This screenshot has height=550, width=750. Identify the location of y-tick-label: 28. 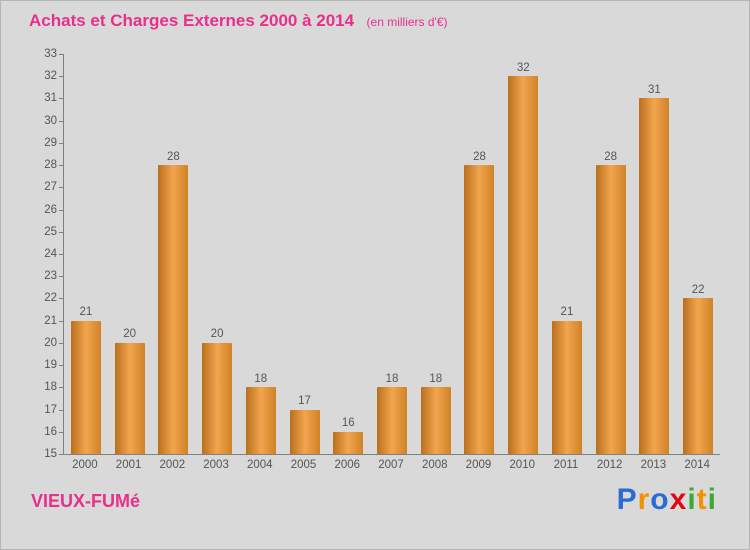
(50, 165).